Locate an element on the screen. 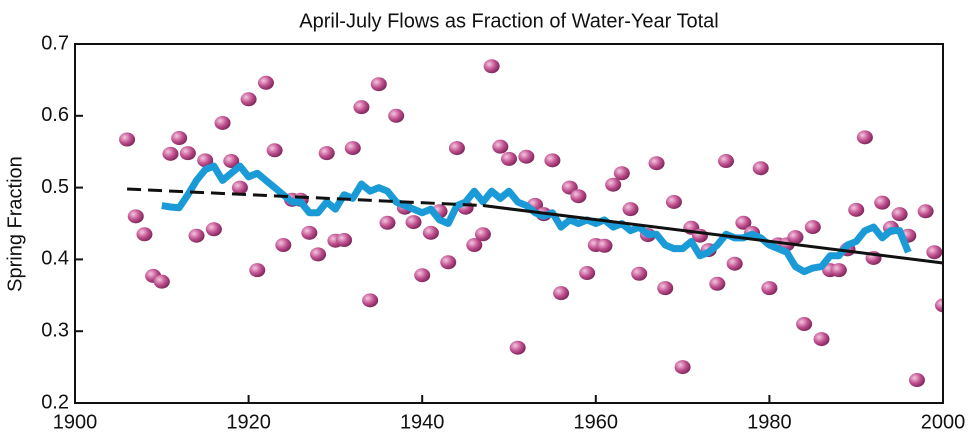 The image size is (977, 440). y-tick-label: 0.7 is located at coordinates (55, 43).